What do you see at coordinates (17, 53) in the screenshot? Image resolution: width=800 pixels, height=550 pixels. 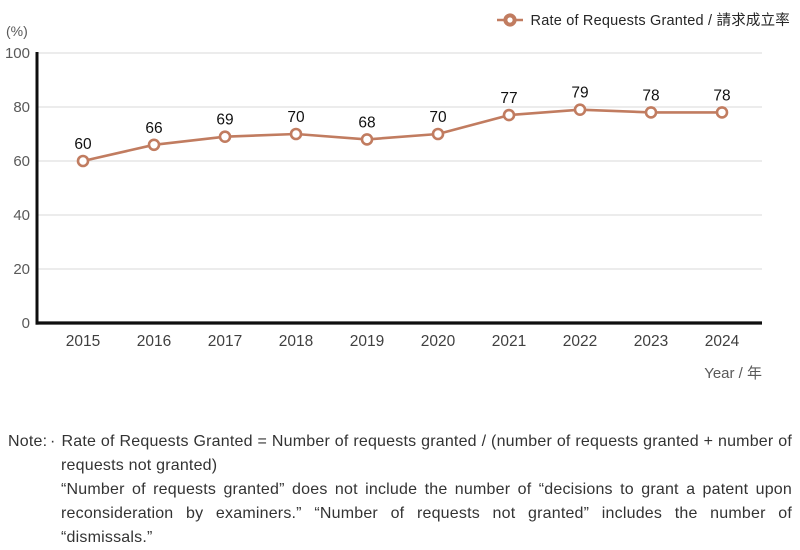 I see `y-axis-tick-label: 100` at bounding box center [17, 53].